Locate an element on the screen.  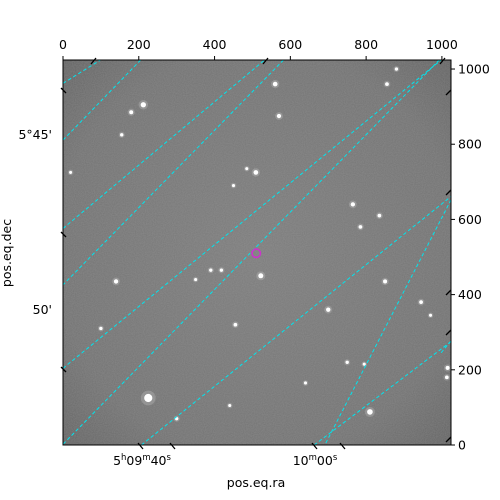
dec-tick-label-2: 50' is located at coordinates (42, 309).